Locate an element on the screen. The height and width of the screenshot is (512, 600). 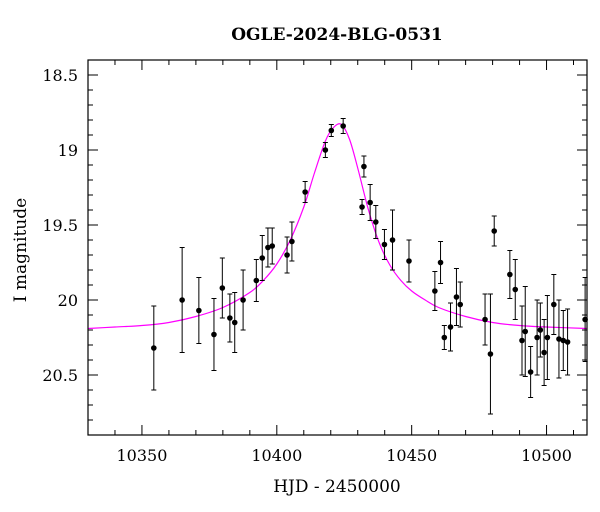
y-tick-label: 18.5 is located at coordinates (60, 75).